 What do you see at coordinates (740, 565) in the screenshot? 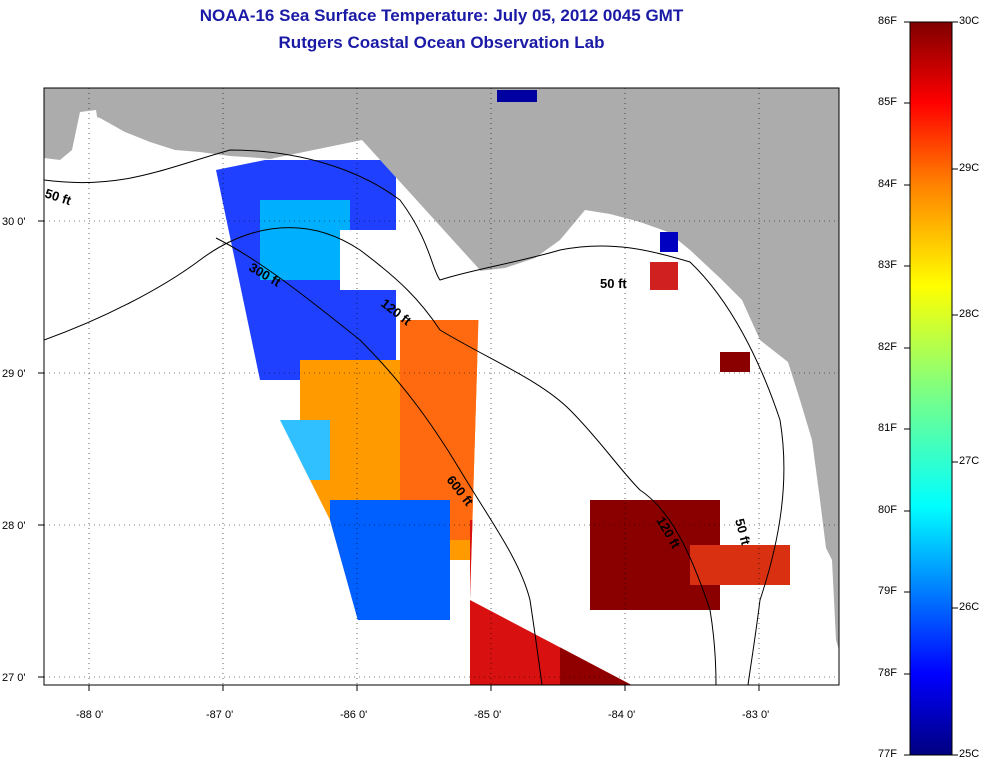
I see `sst-patch-coast` at bounding box center [740, 565].